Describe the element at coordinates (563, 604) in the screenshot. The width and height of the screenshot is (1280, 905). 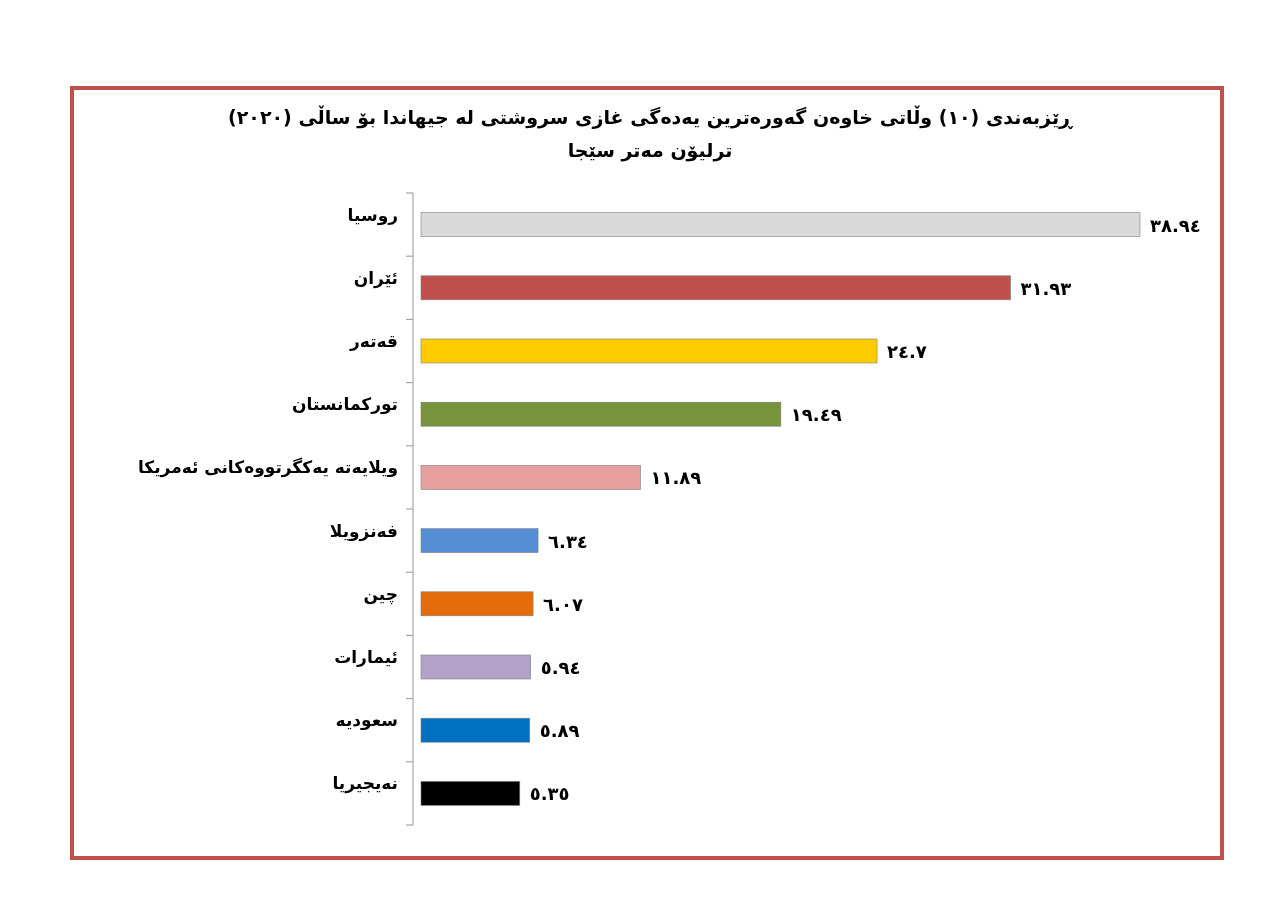
I see `data-label: ٦.٠٧` at that location.